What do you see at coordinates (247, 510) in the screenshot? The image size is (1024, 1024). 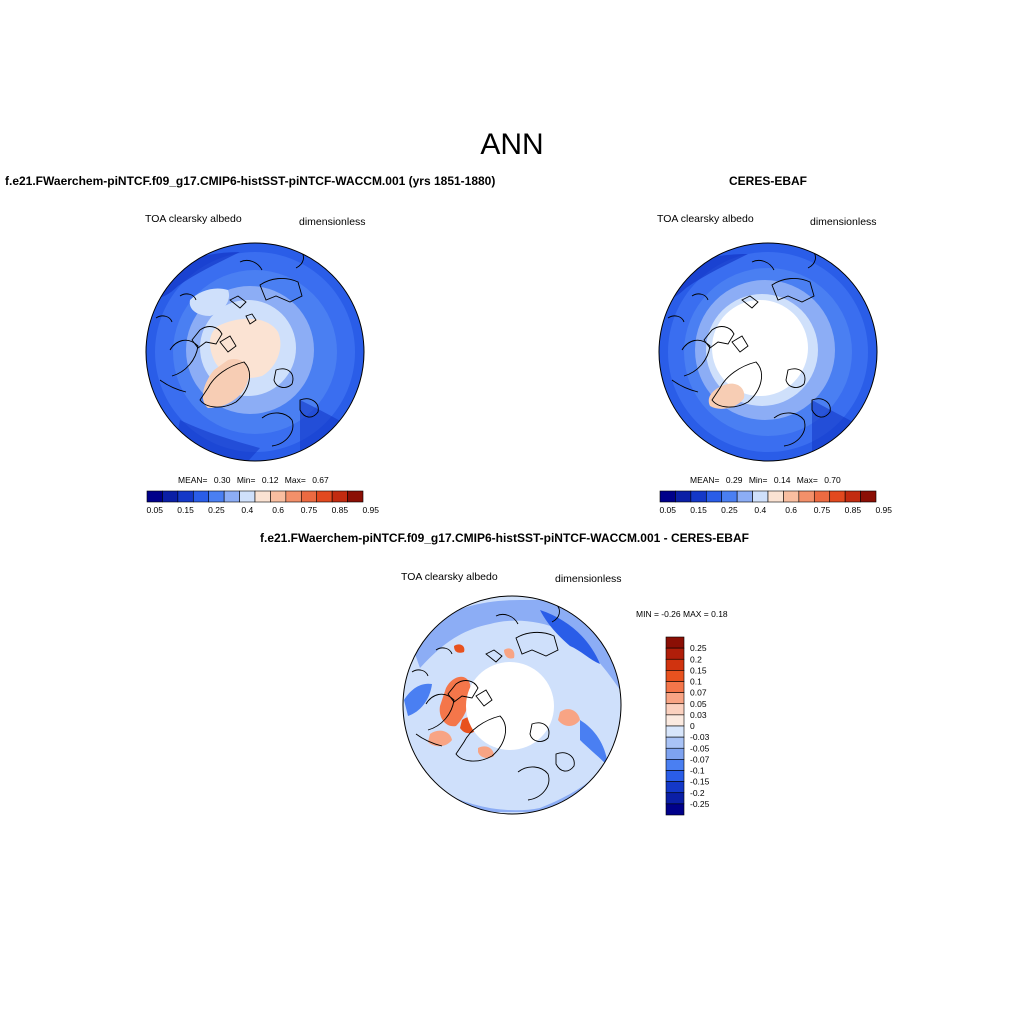 I see `panel1-colorbar-tick-label: 0.4` at bounding box center [247, 510].